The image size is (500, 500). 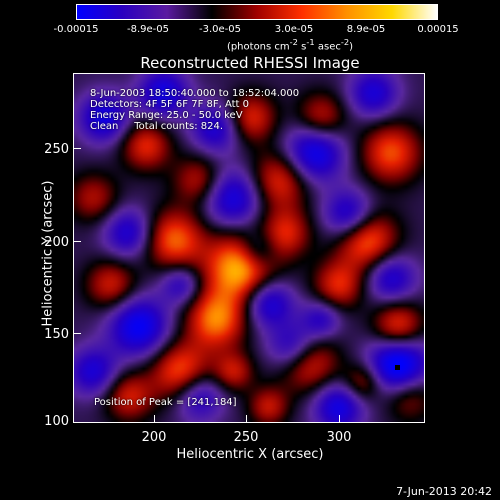 I want to click on peak-position-label: Position of Peak = [241,184], so click(x=165, y=402).